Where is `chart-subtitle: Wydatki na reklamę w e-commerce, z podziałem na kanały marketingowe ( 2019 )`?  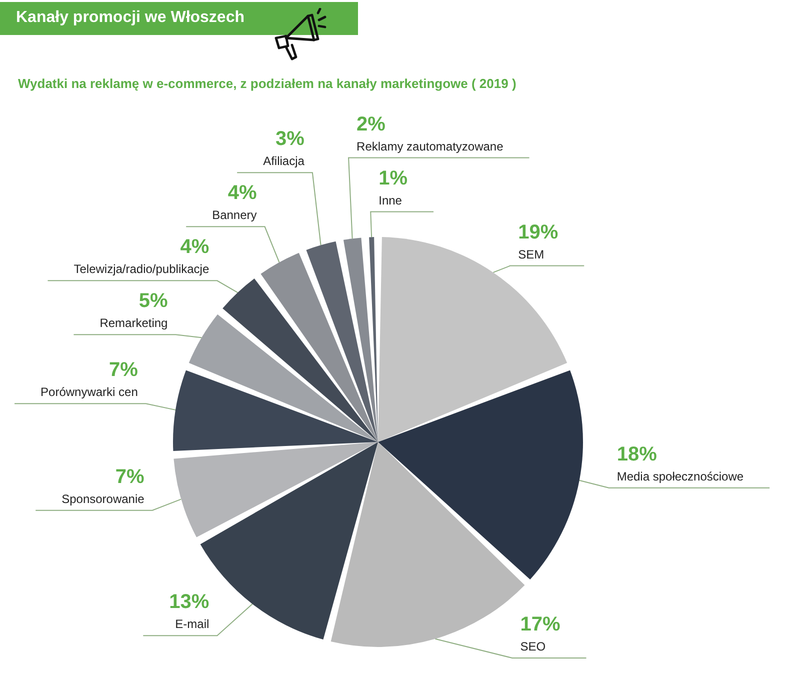 chart-subtitle: Wydatki na reklamę w e-commerce, z podziałem na kanały marketingowe ( 2019 ) is located at coordinates (267, 83).